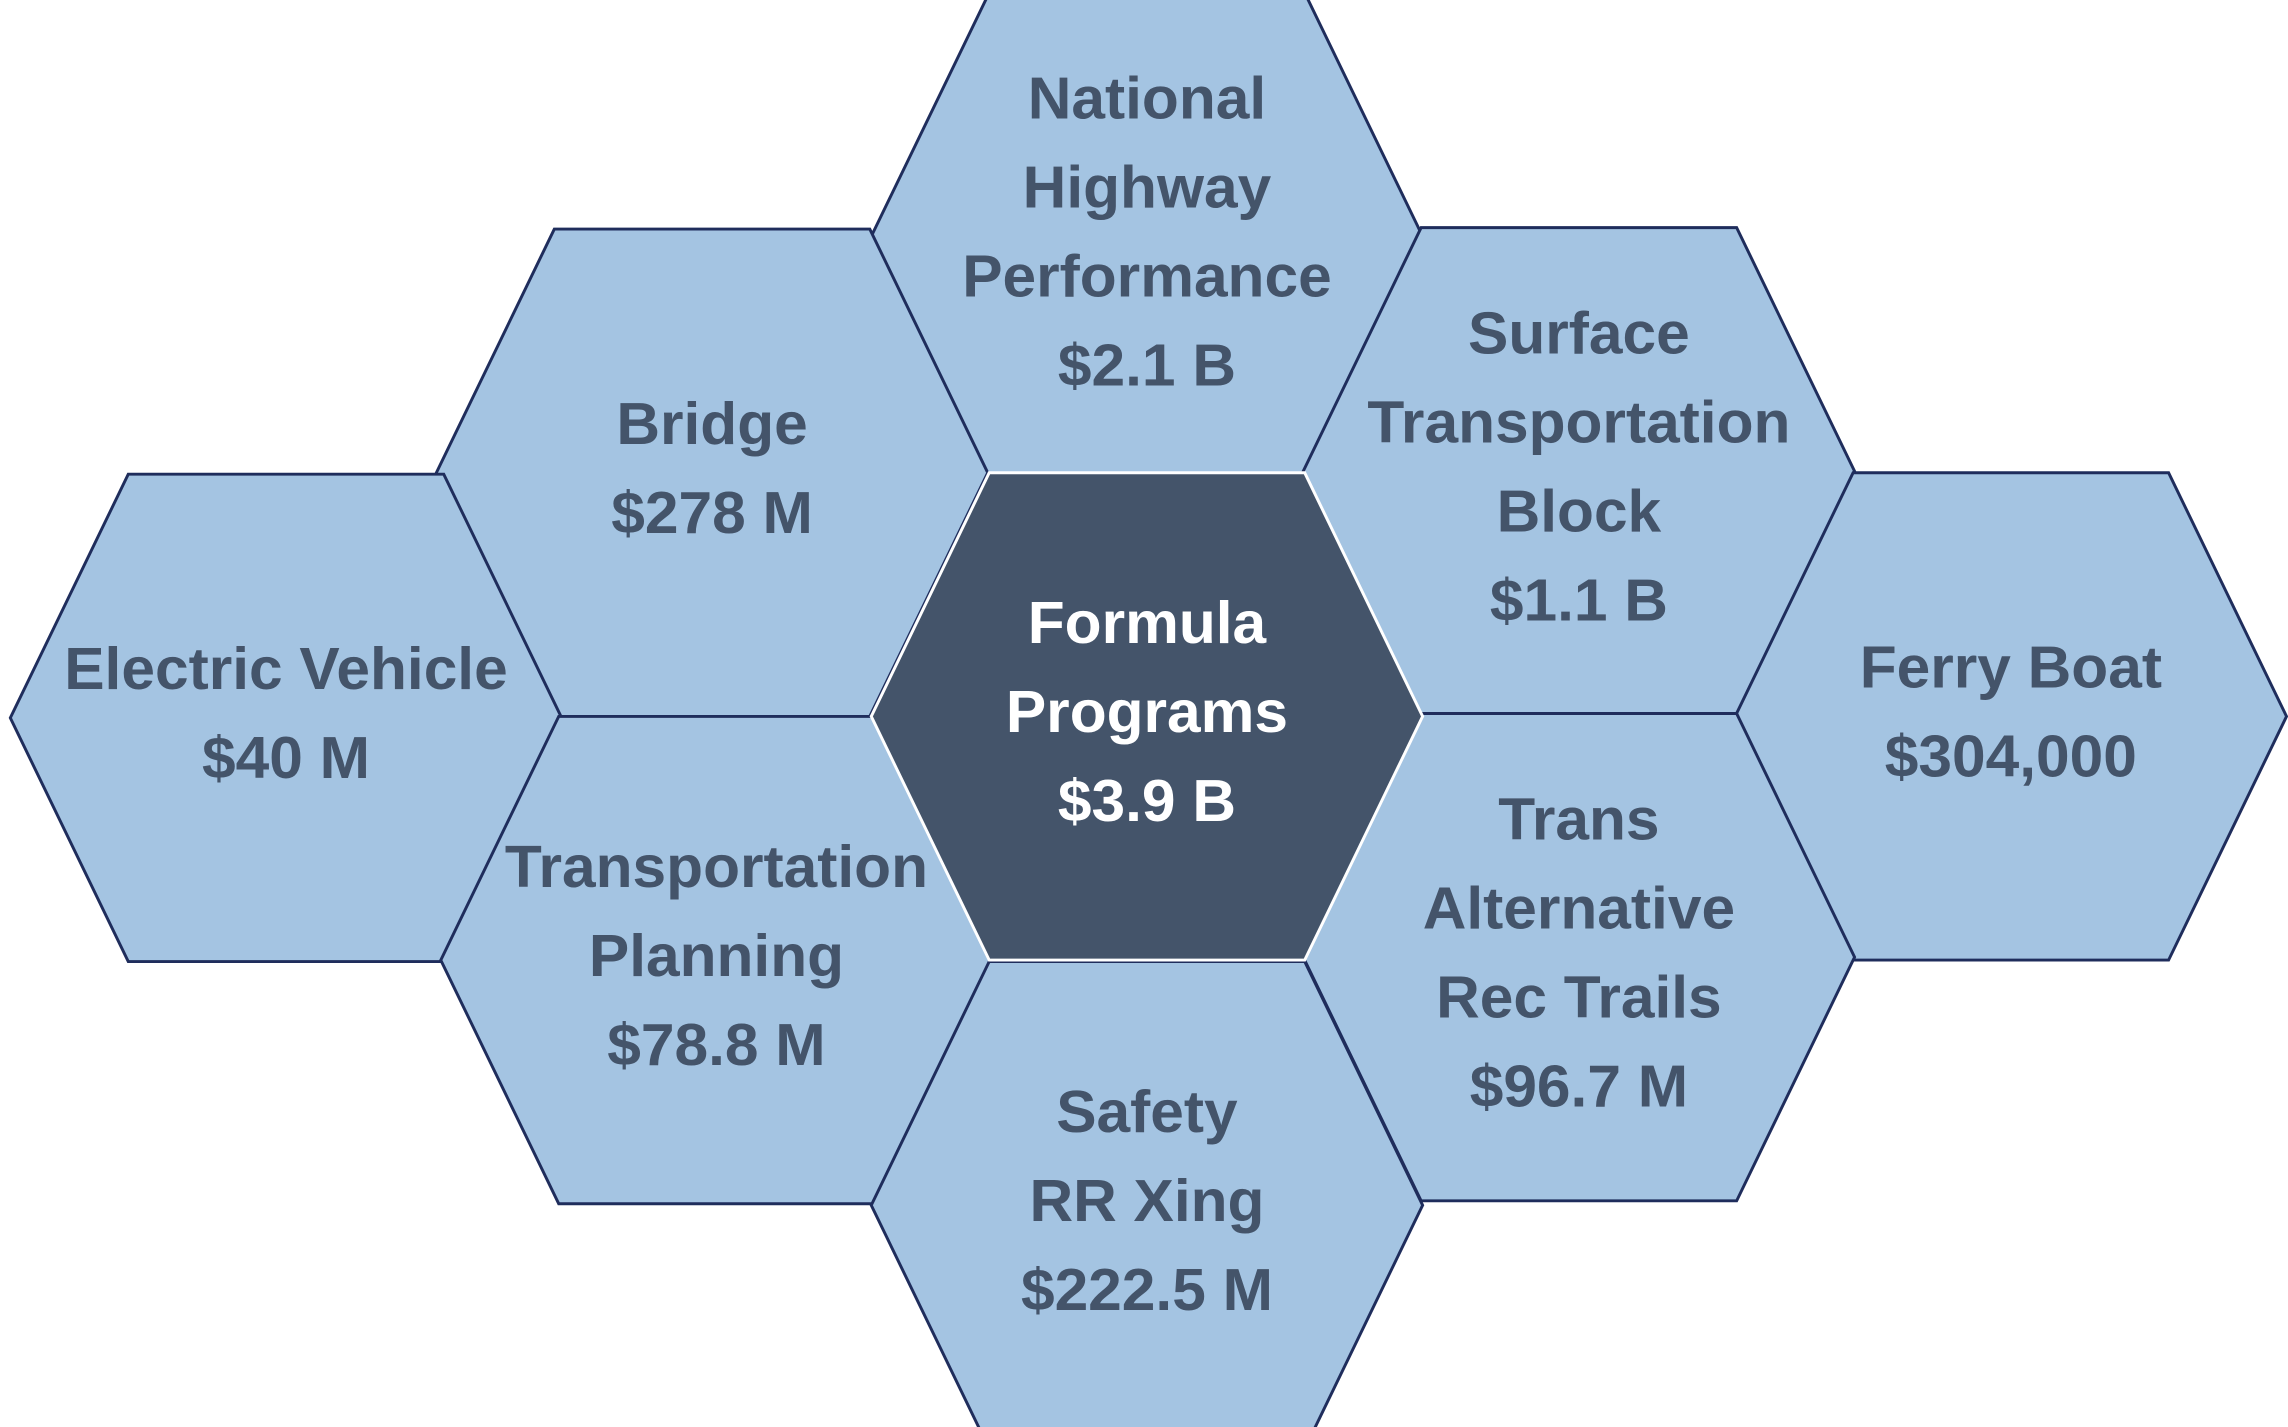  I want to click on name-label: Programs, so click(1147, 712).